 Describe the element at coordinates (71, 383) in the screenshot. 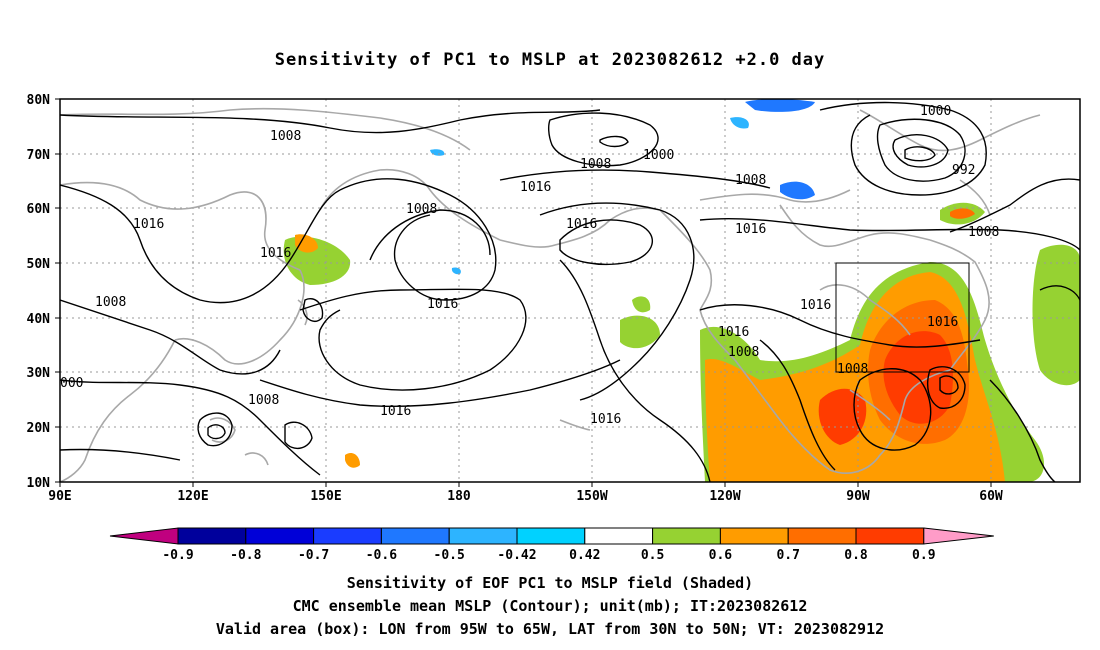

I see `contour-label: 000` at that location.